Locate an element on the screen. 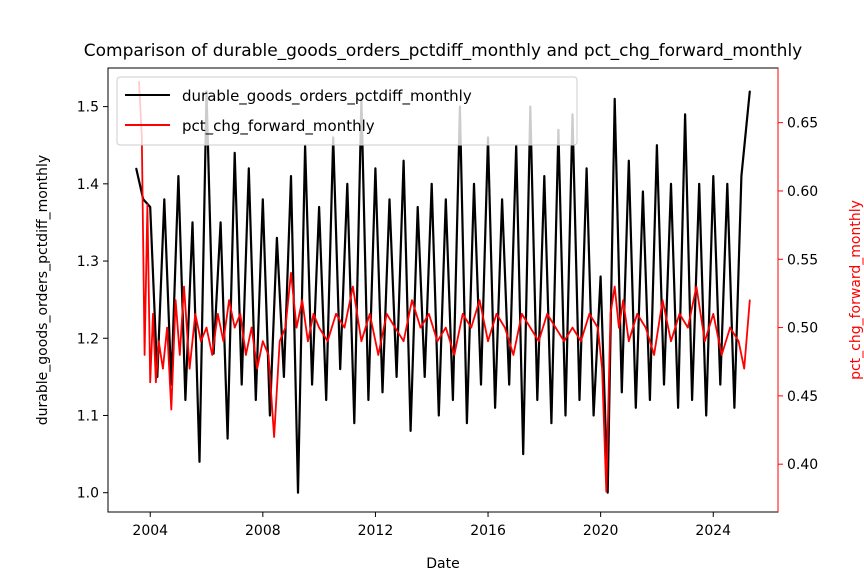  x-tick-label: 2016 is located at coordinates (488, 531).